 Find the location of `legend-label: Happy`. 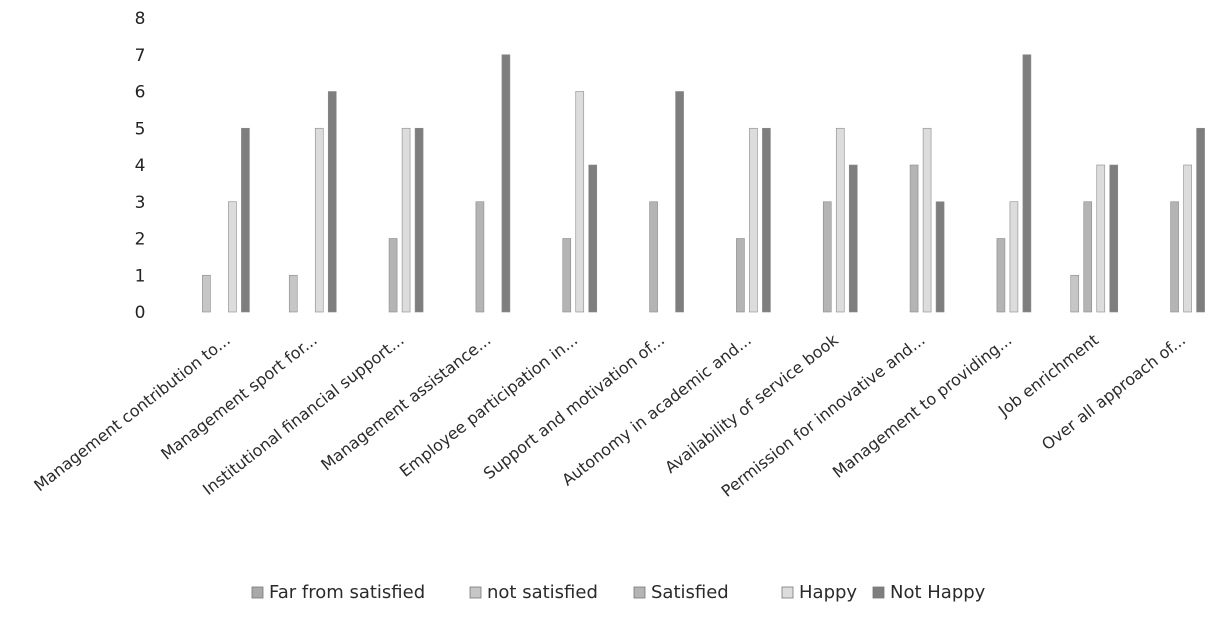

legend-label: Happy is located at coordinates (828, 592).